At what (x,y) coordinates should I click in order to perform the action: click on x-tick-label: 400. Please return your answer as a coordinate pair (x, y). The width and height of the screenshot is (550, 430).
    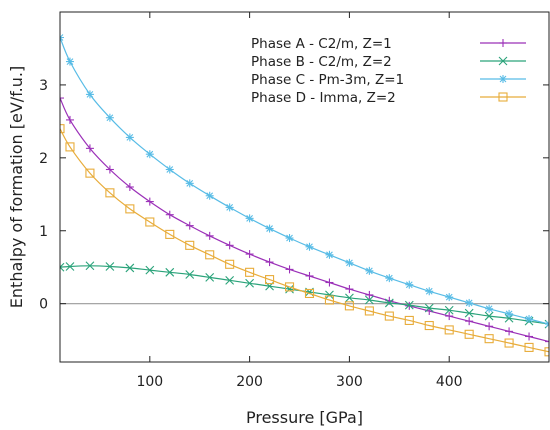
    Looking at the image, I should click on (449, 382).